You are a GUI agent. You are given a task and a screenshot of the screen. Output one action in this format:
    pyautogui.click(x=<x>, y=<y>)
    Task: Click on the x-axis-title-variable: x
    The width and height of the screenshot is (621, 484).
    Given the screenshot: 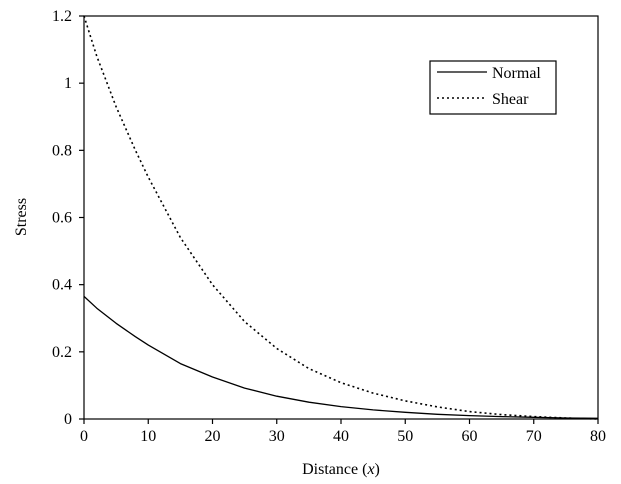 What is the action you would take?
    pyautogui.click(x=370, y=469)
    